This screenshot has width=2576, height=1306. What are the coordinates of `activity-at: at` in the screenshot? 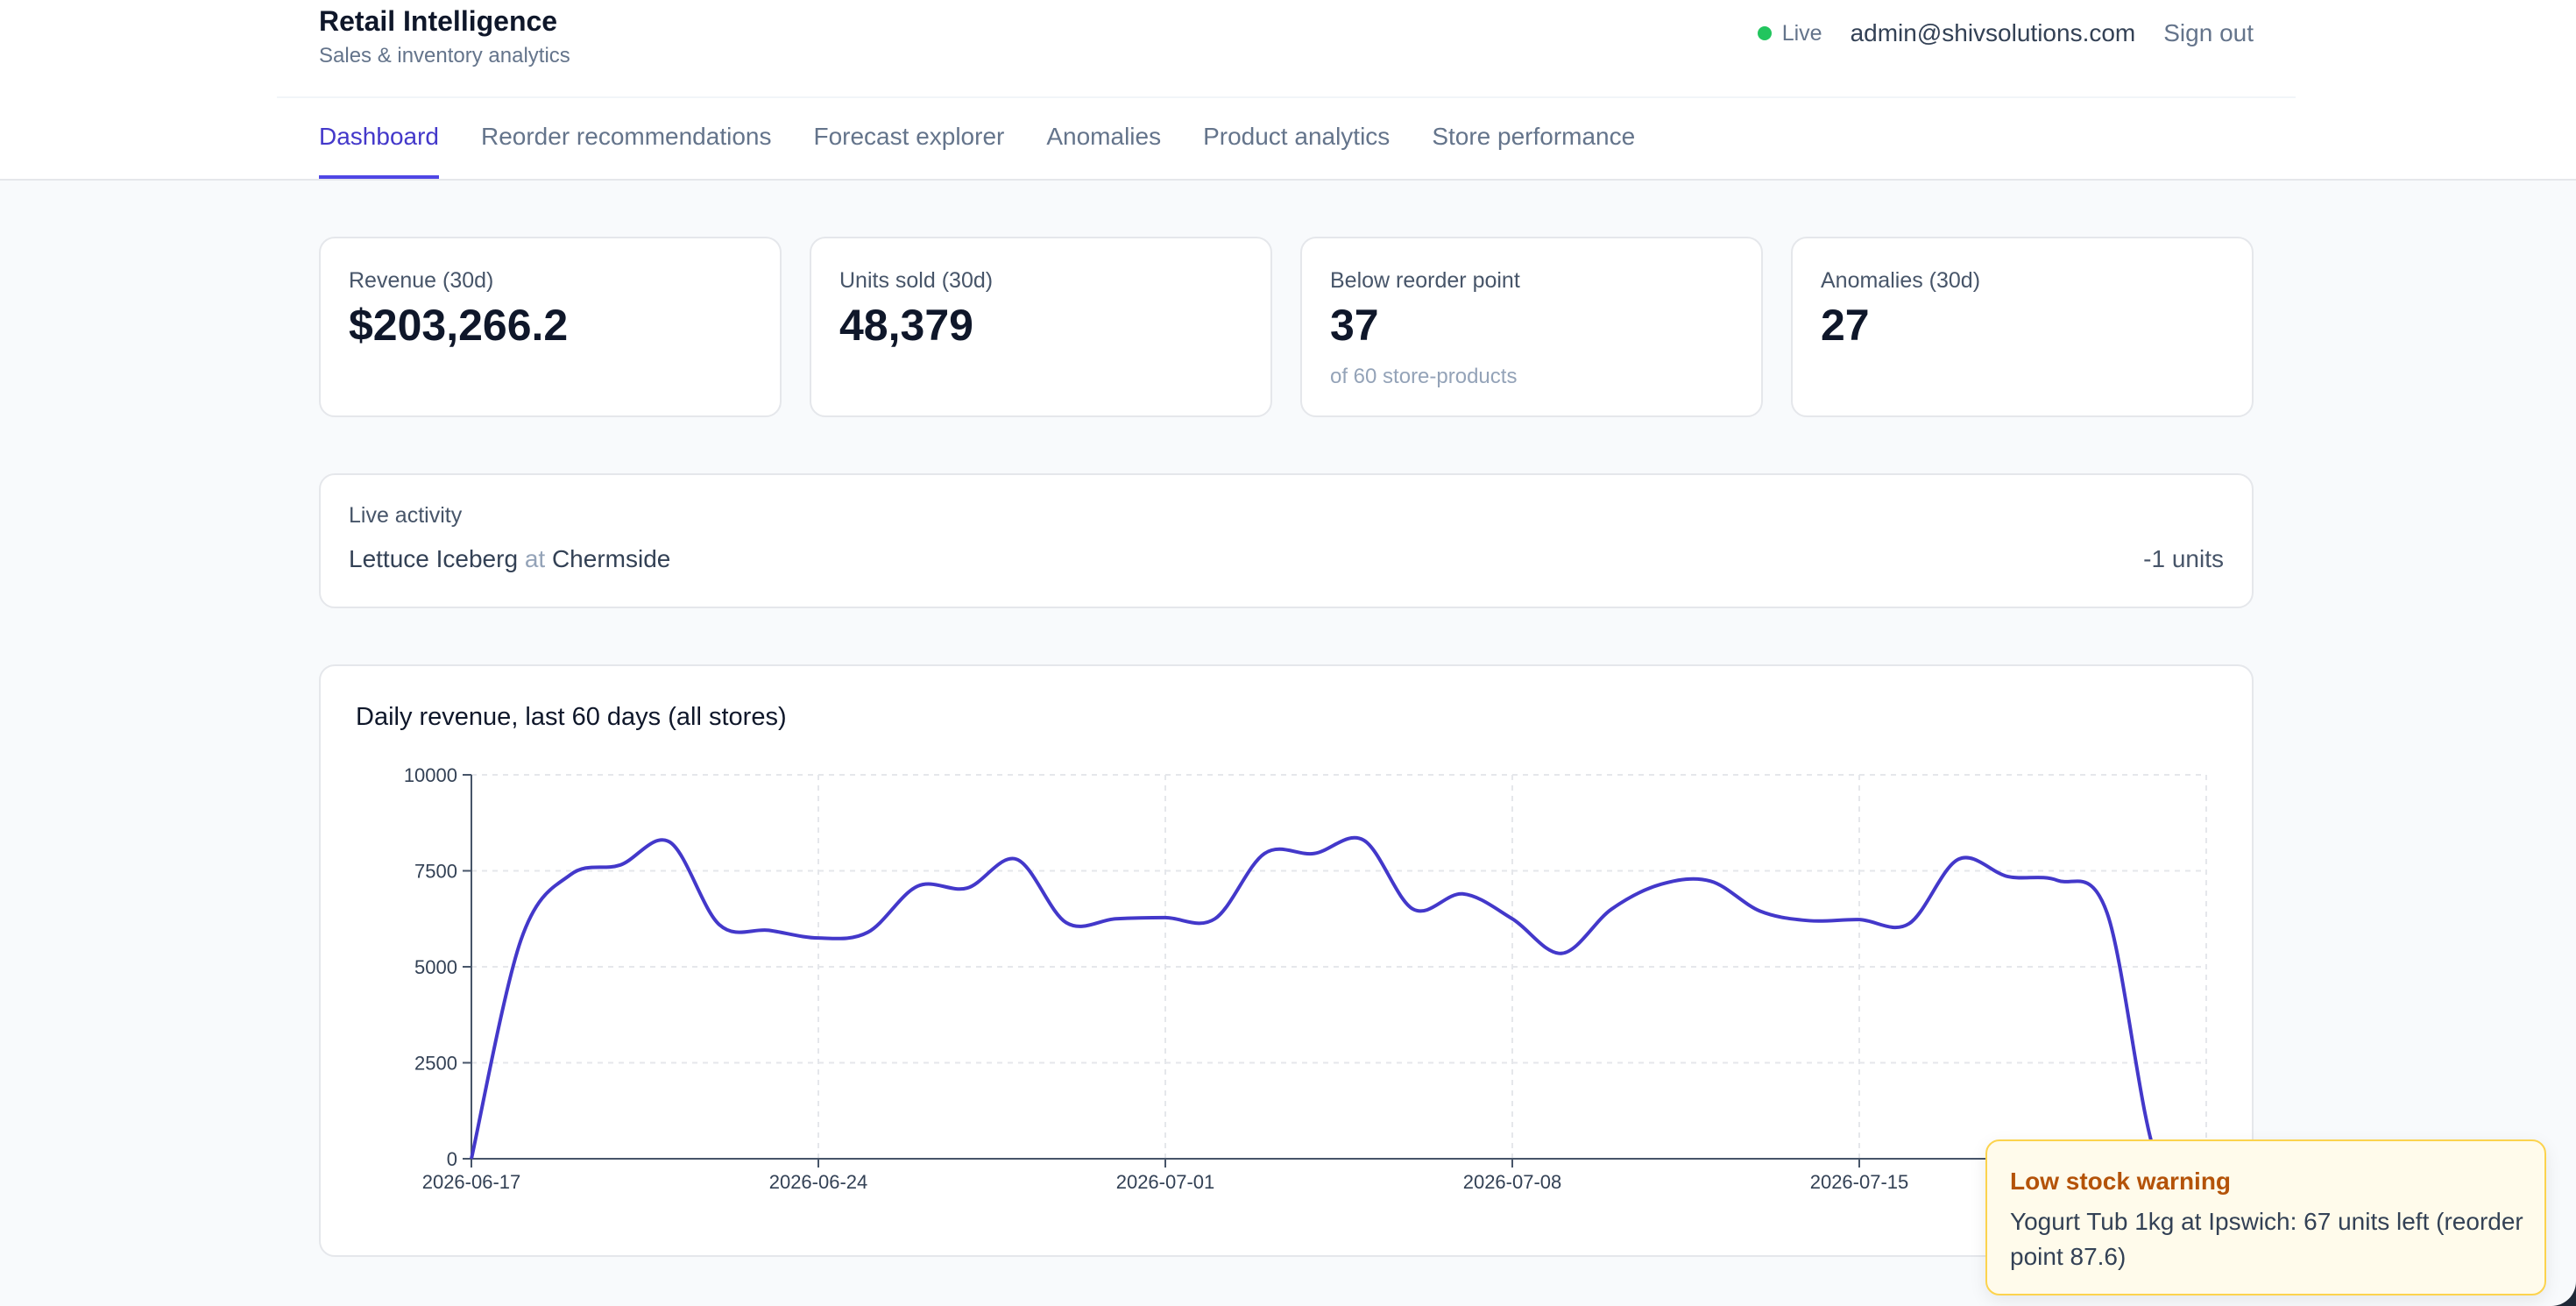 It's located at (535, 559).